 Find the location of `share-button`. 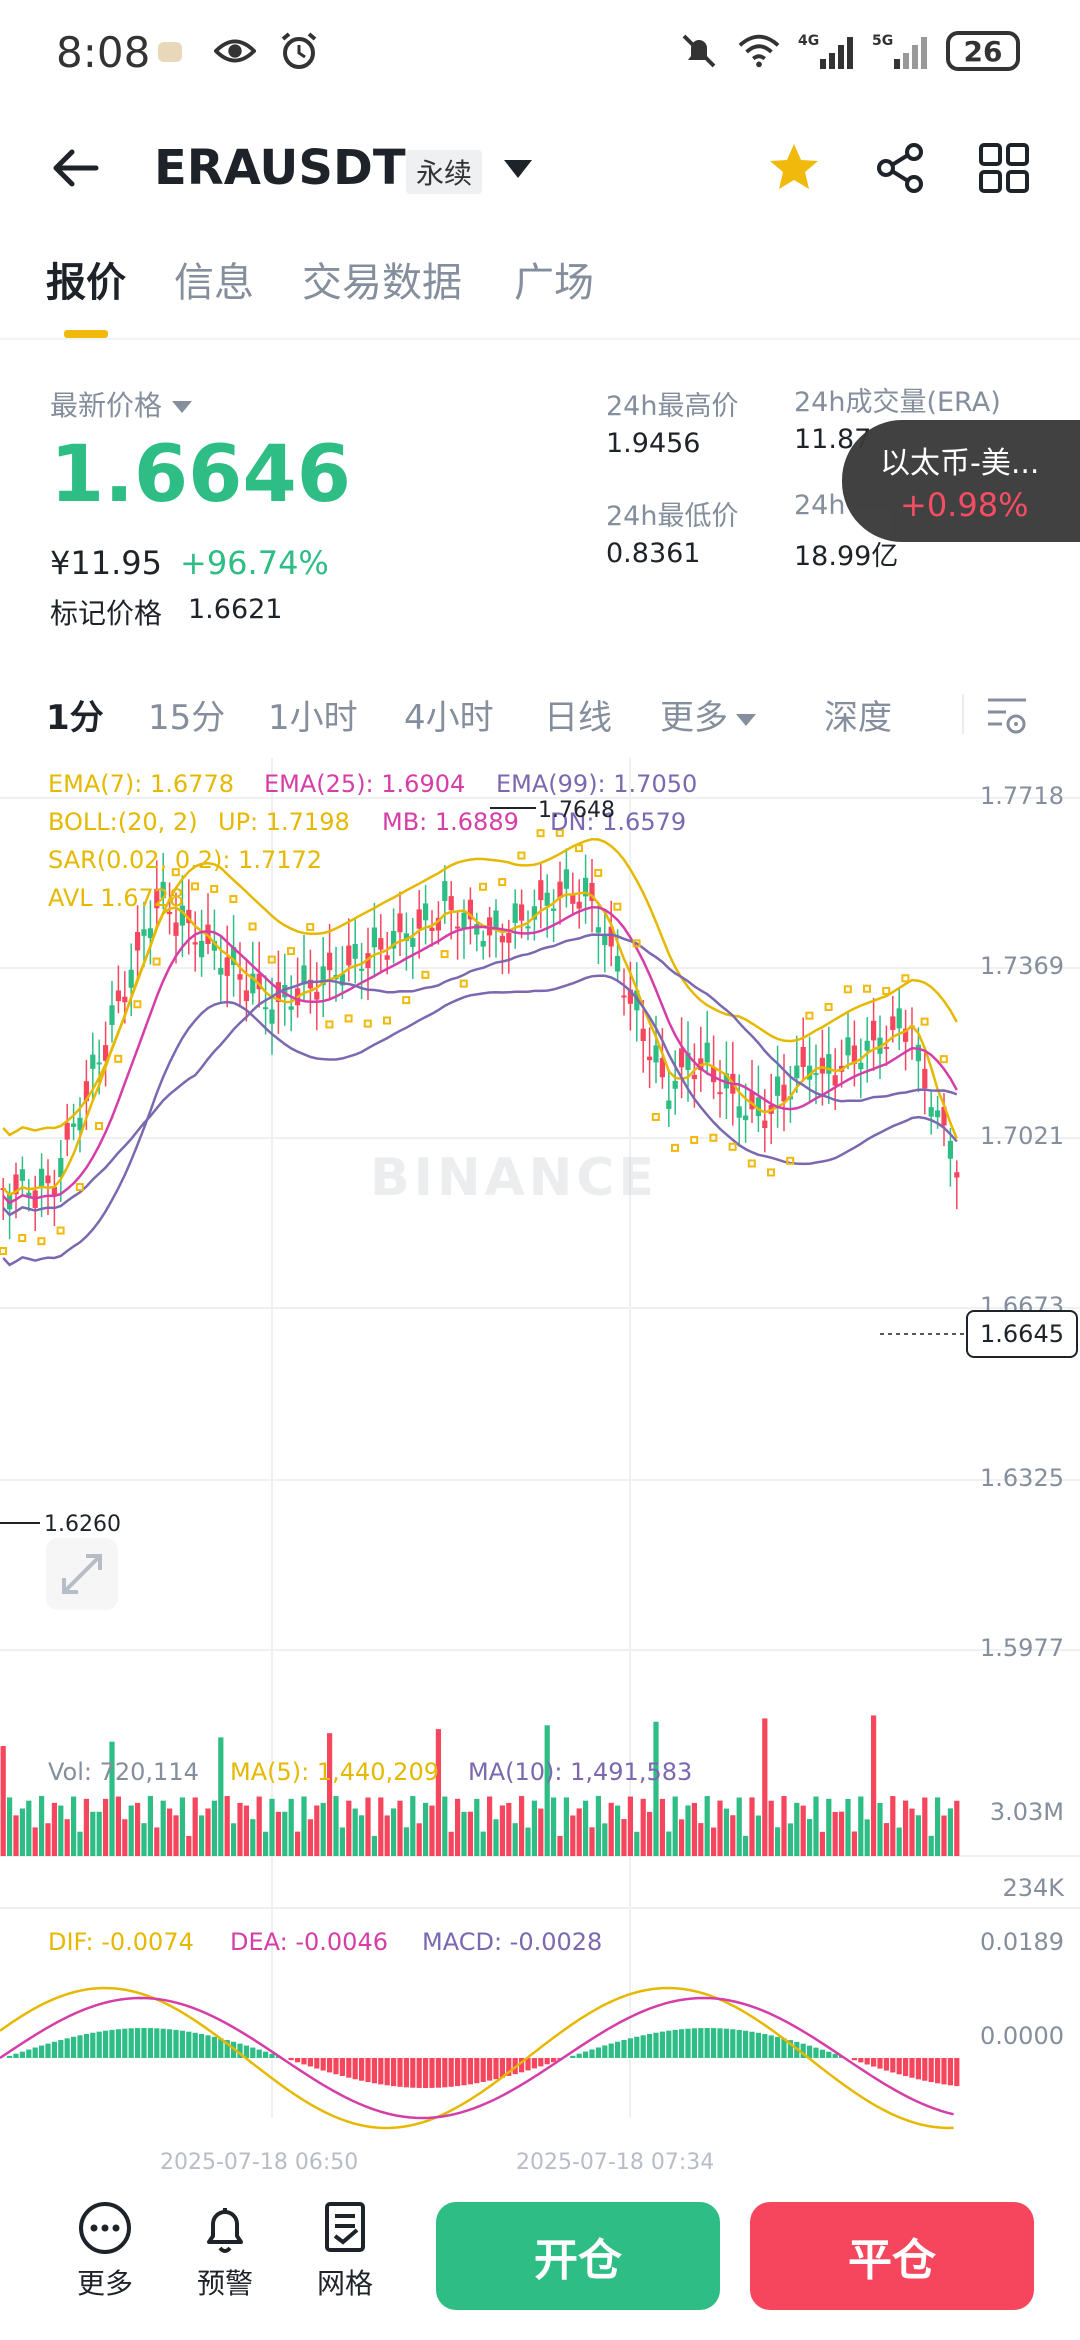

share-button is located at coordinates (900, 168).